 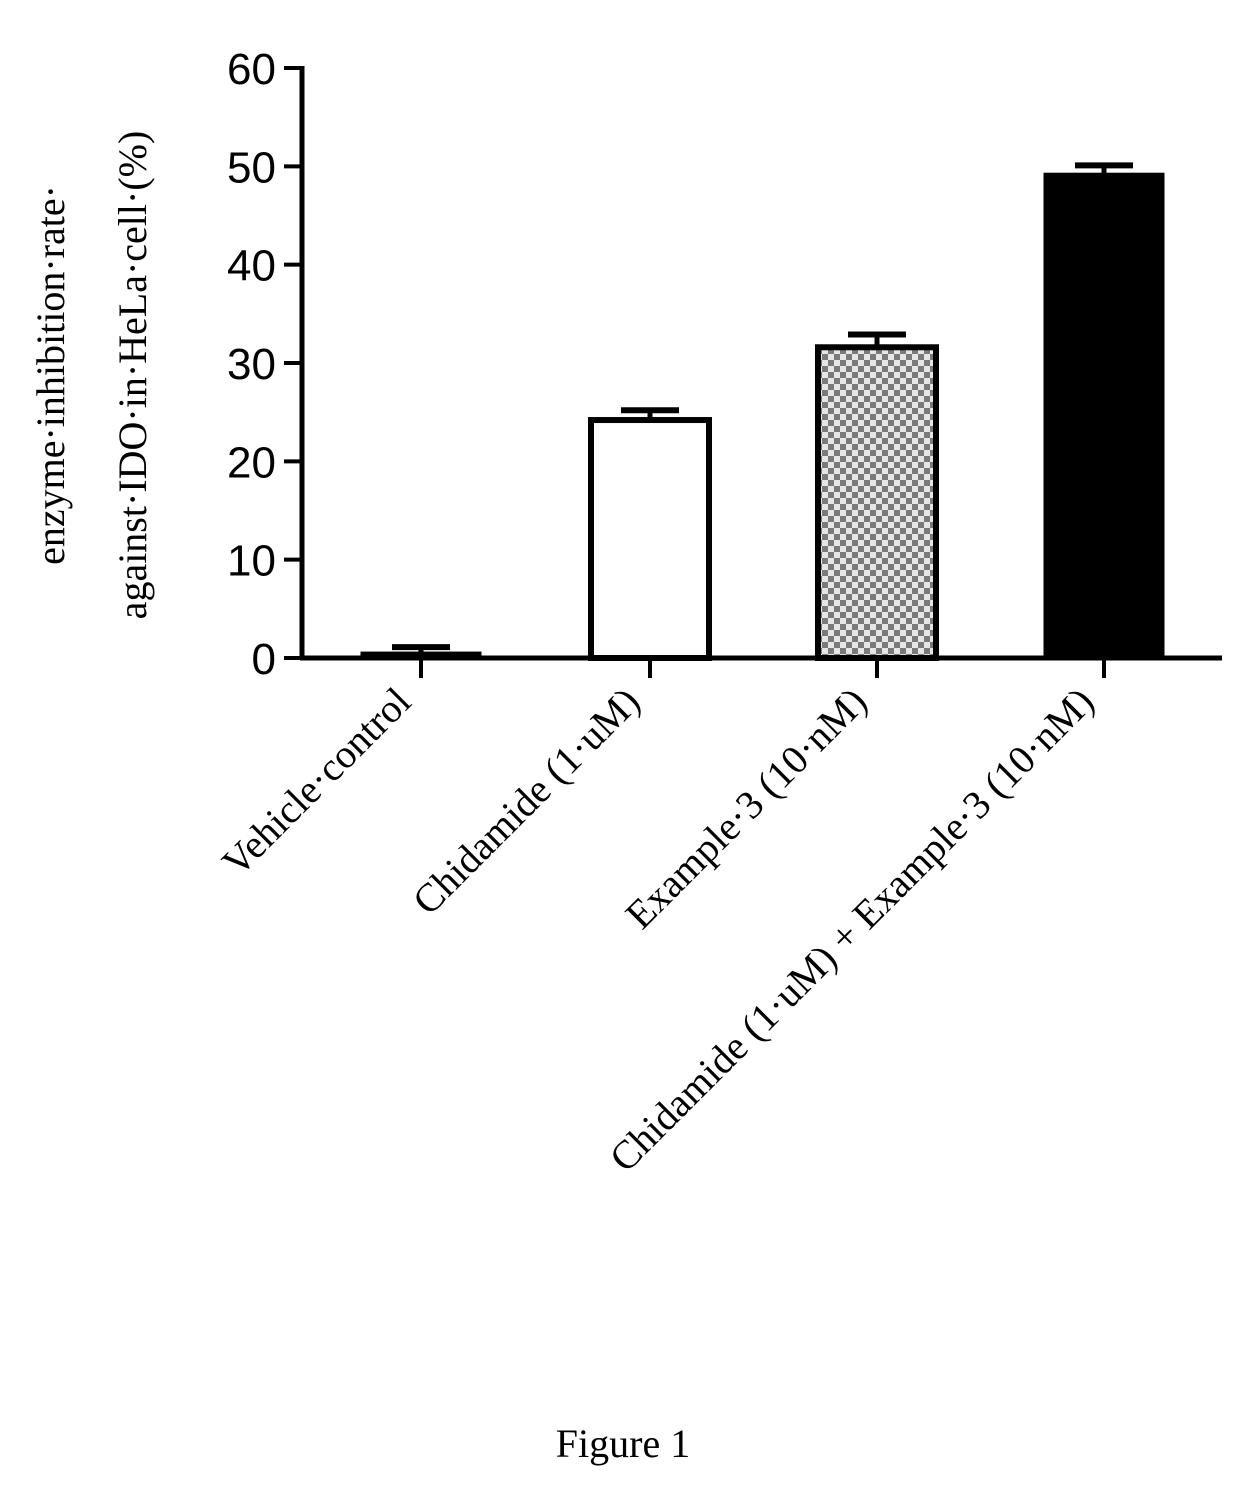 What do you see at coordinates (746, 808) in the screenshot?
I see `x-tick-label-2: Example·3 (10·nM)` at bounding box center [746, 808].